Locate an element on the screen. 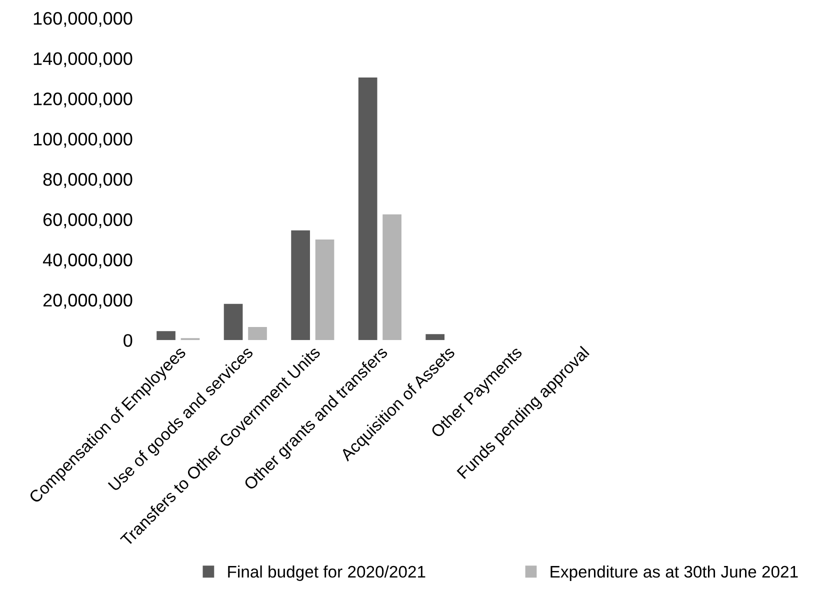  y-tick-label: 160,000,000 is located at coordinates (83, 19).